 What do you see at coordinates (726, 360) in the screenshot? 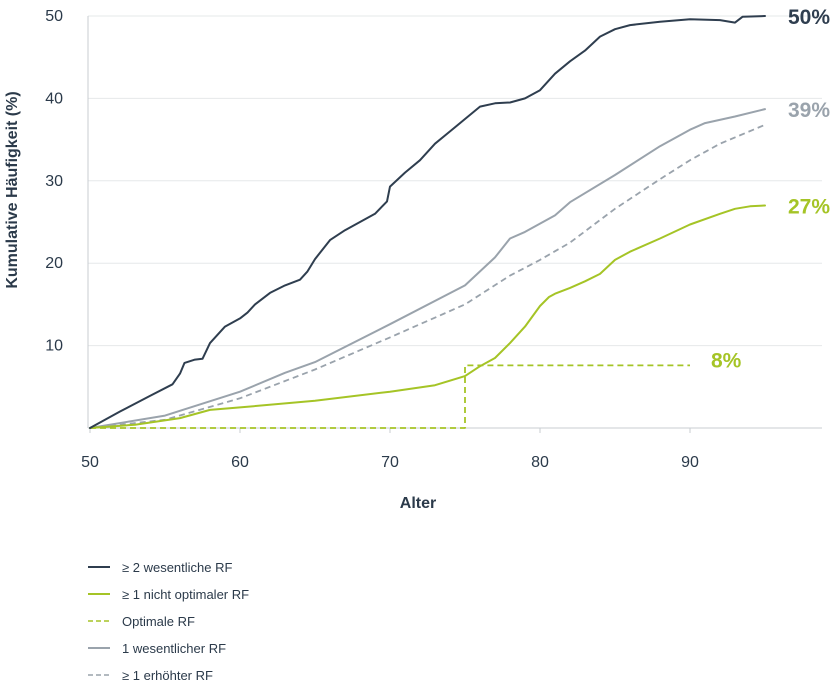
I see `series-end-label: 8%` at bounding box center [726, 360].